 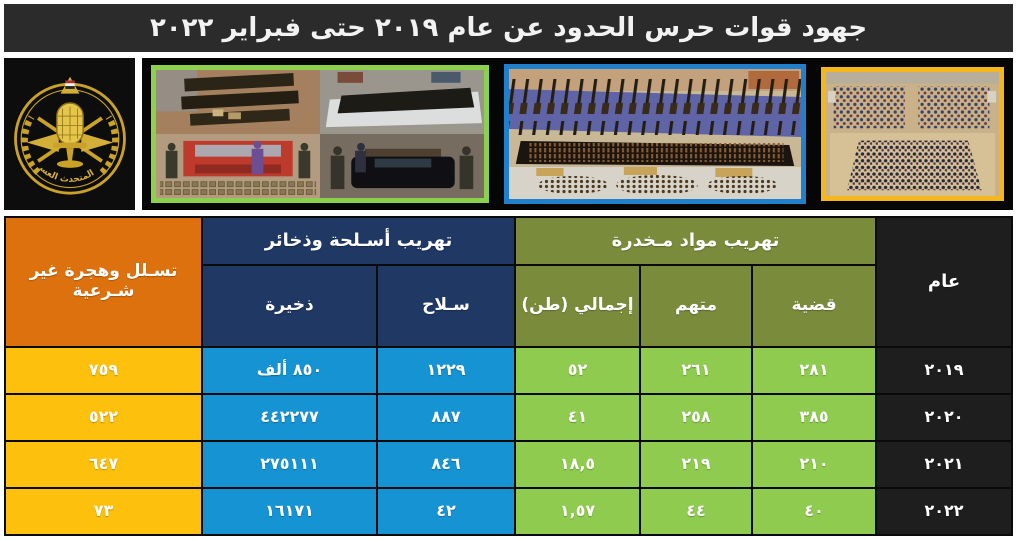 I want to click on drugs-collage-illustration, so click(x=320, y=134).